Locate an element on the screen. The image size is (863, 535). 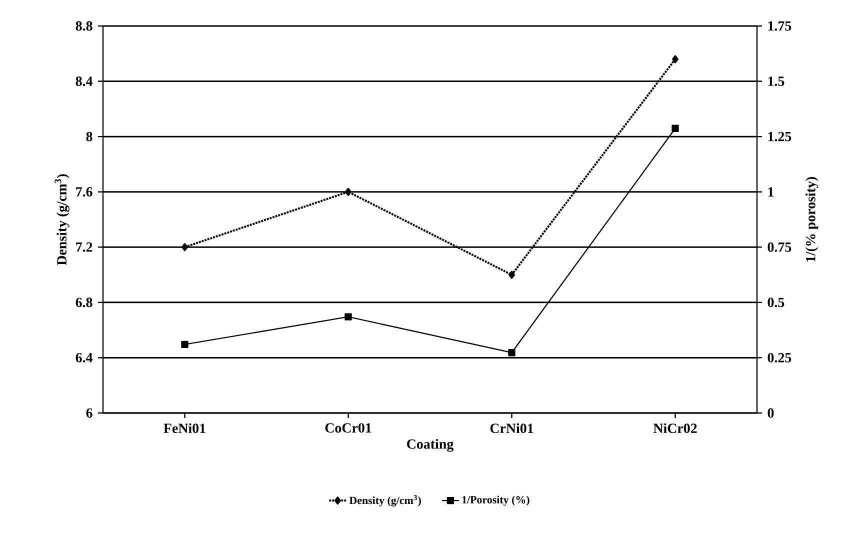
y2-tick-label: 0 is located at coordinates (771, 413).